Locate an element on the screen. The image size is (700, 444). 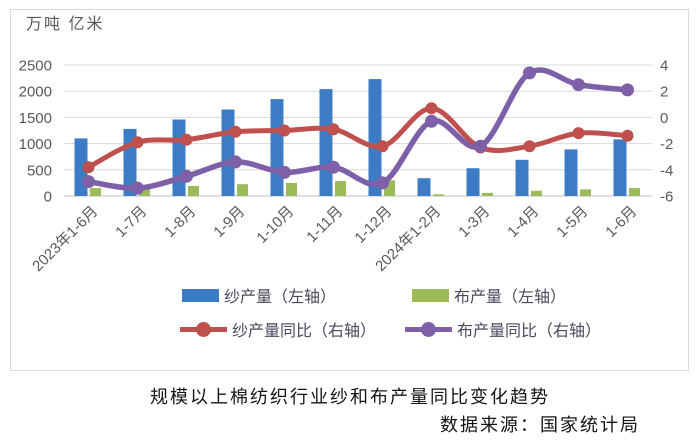
cloth-yoy-line-swatch-icon is located at coordinates (428, 329).